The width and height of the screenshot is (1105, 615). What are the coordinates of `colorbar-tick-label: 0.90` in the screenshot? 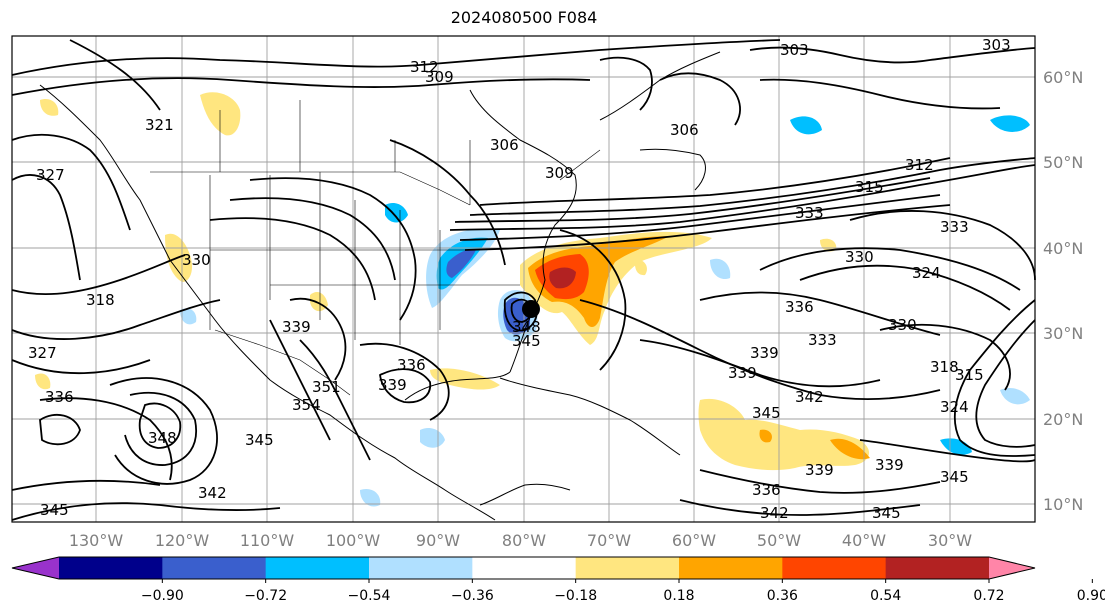 It's located at (1091, 596).